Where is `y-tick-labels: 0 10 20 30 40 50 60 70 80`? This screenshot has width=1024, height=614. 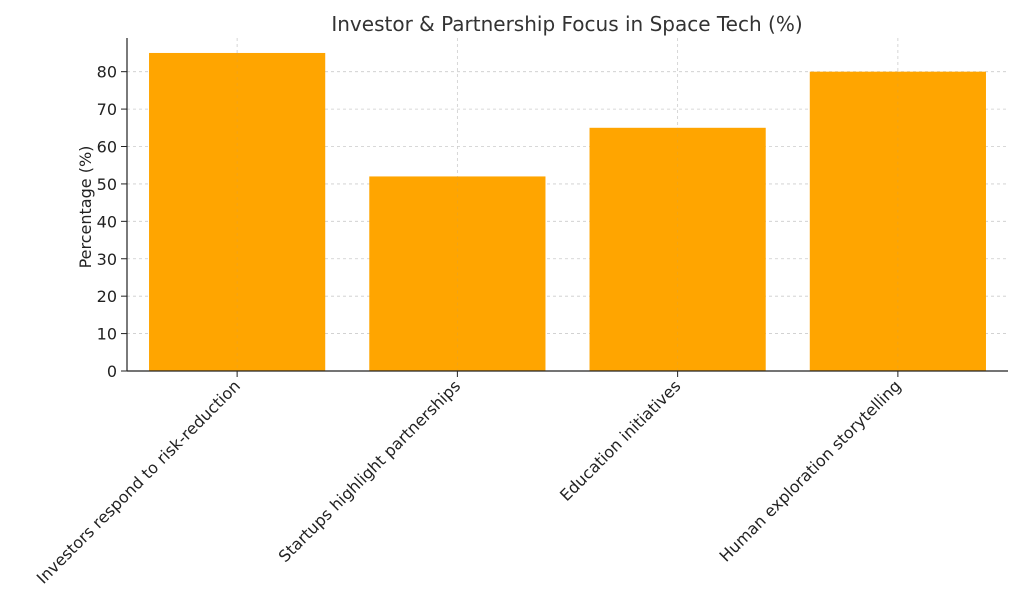
y-tick-labels: 0 10 20 30 40 50 60 70 80 is located at coordinates (107, 222).